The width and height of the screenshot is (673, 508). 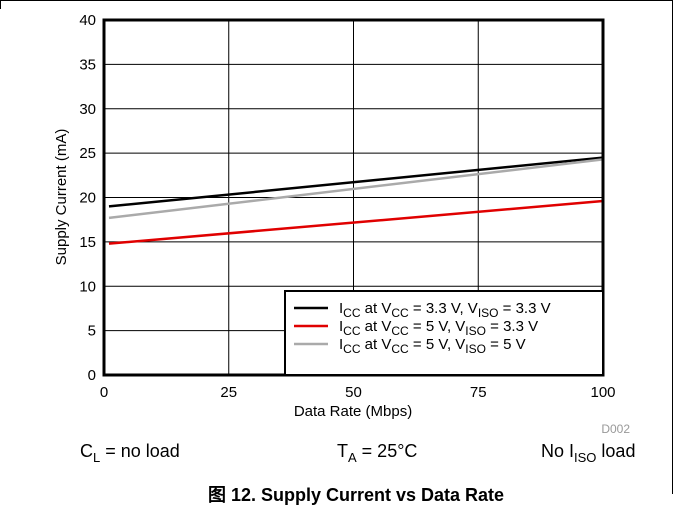 I want to click on y-tick-label: 5, so click(x=92, y=331).